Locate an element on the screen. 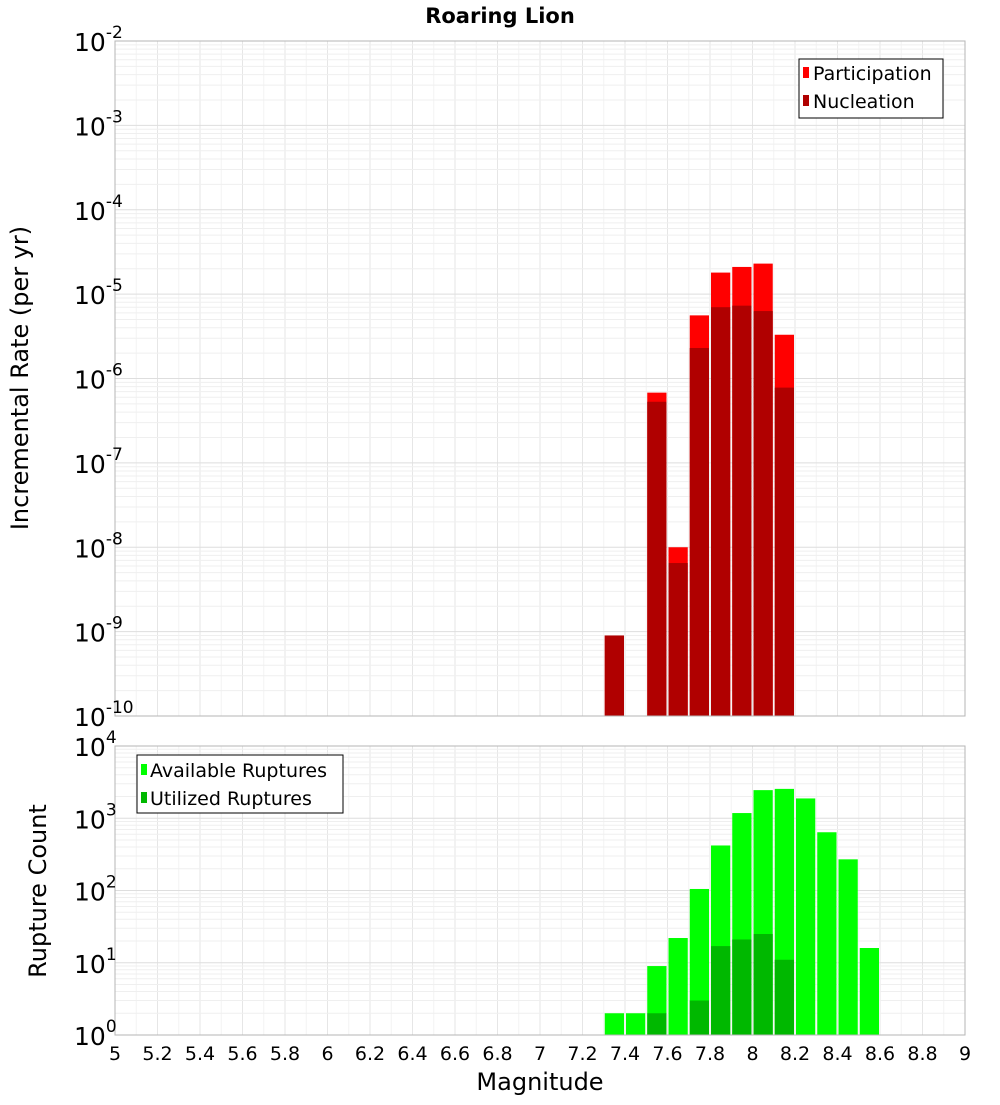 This screenshot has height=1105, width=1000. x-tick-label: 6.6 is located at coordinates (455, 1054).